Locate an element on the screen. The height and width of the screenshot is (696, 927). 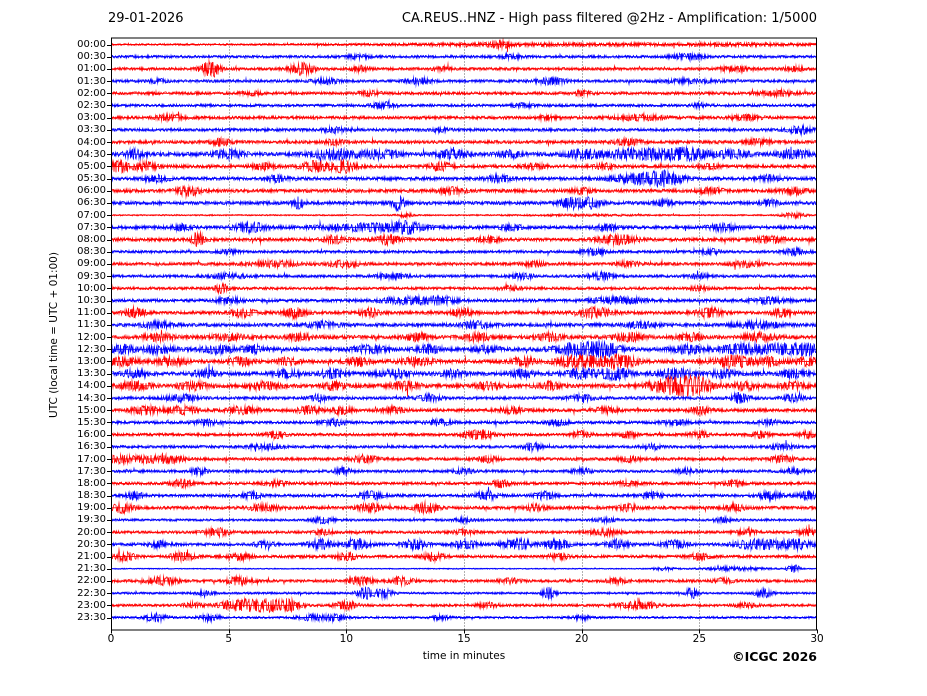
x-tick-label: 15 is located at coordinates (464, 639).